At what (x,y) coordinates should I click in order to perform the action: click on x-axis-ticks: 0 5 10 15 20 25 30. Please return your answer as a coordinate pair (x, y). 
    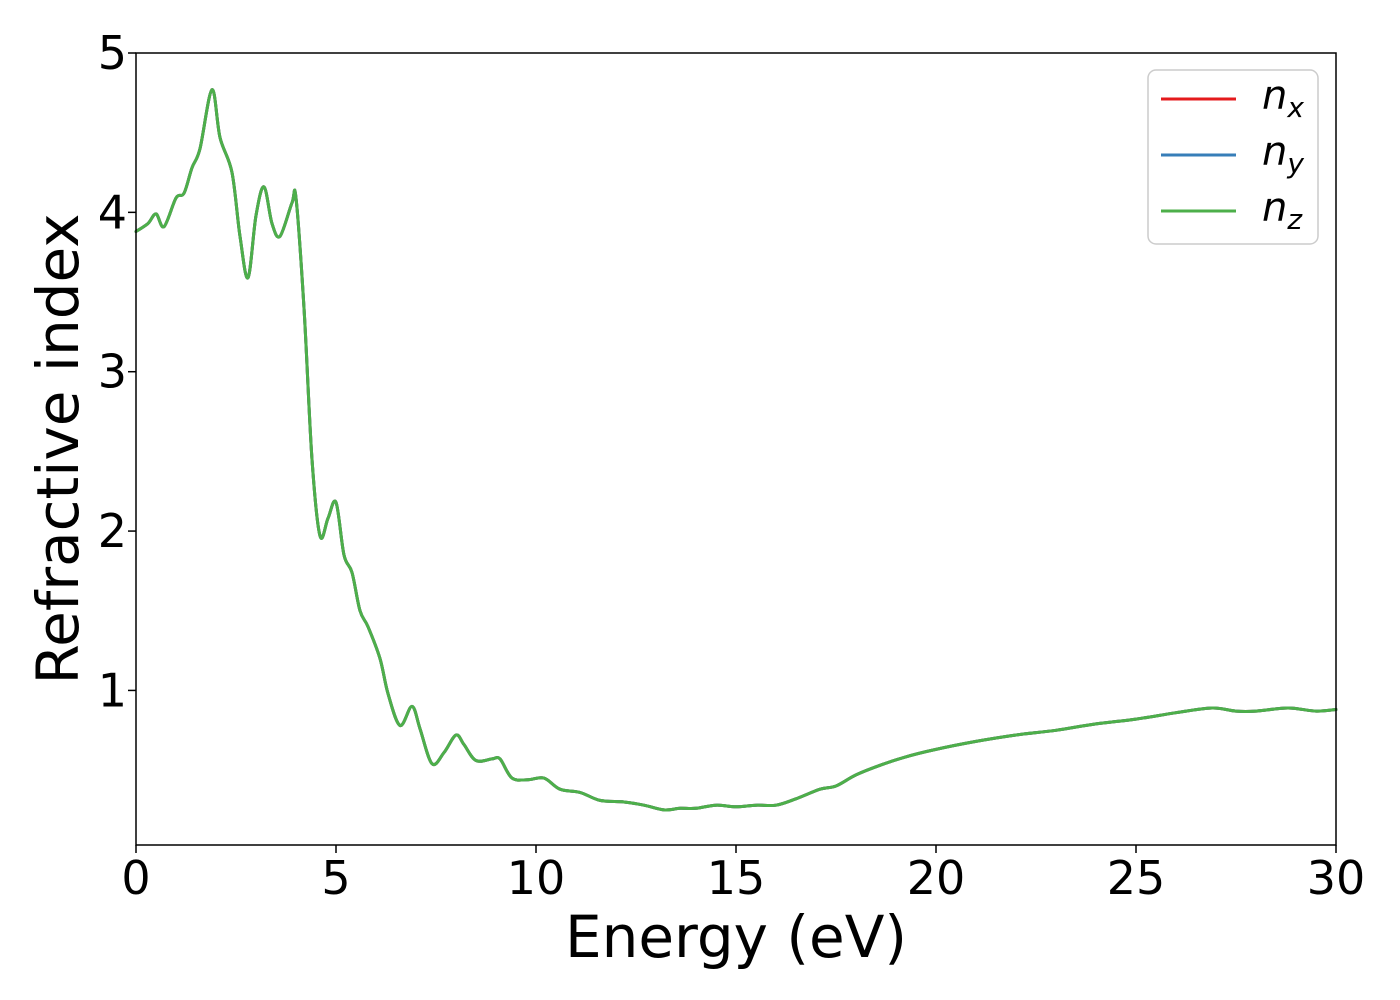
    Looking at the image, I should click on (743, 875).